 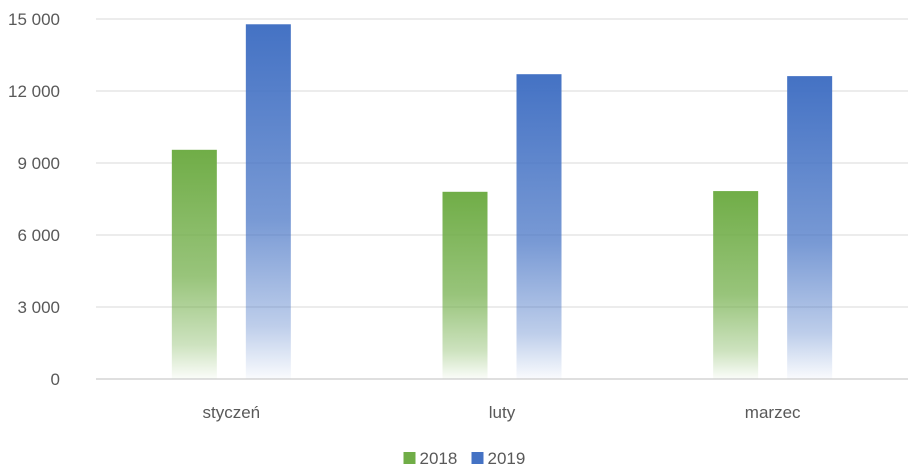 What do you see at coordinates (736, 285) in the screenshot?
I see `bar-2018-marzec` at bounding box center [736, 285].